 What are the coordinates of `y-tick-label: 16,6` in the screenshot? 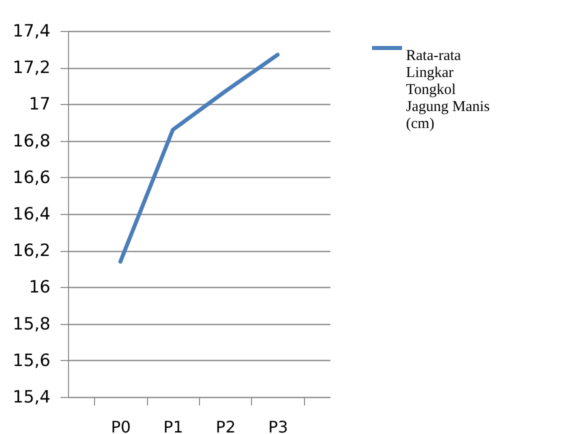 It's located at (31, 178).